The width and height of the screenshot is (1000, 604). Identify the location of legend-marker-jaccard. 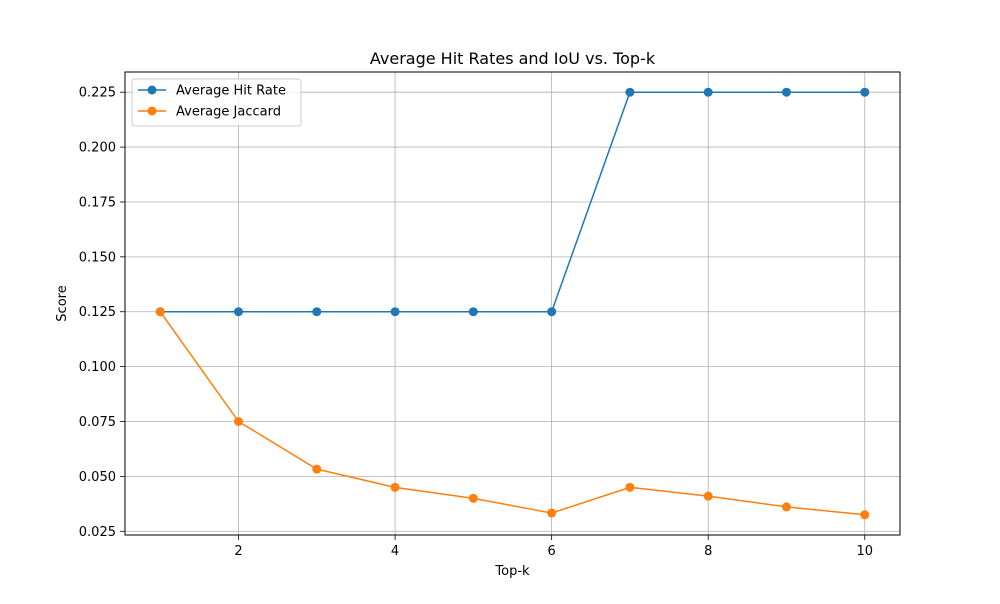
(152, 111).